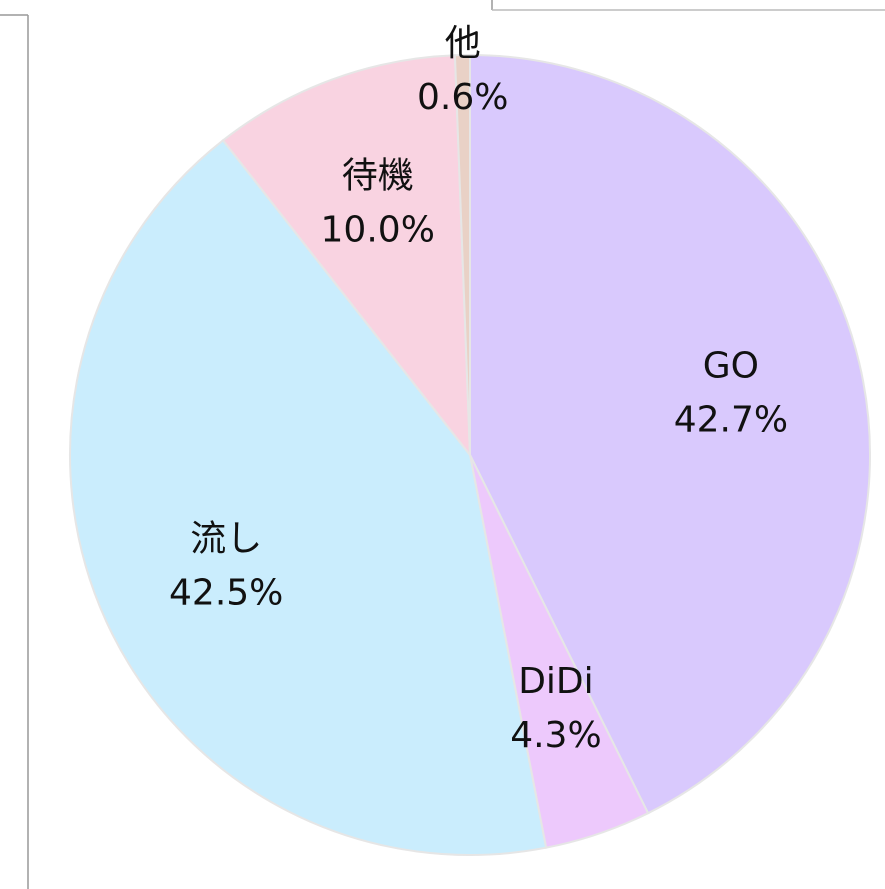 Image resolution: width=885 pixels, height=889 pixels. Describe the element at coordinates (226, 592) in the screenshot. I see `slice-value-label: 42.5%` at that location.